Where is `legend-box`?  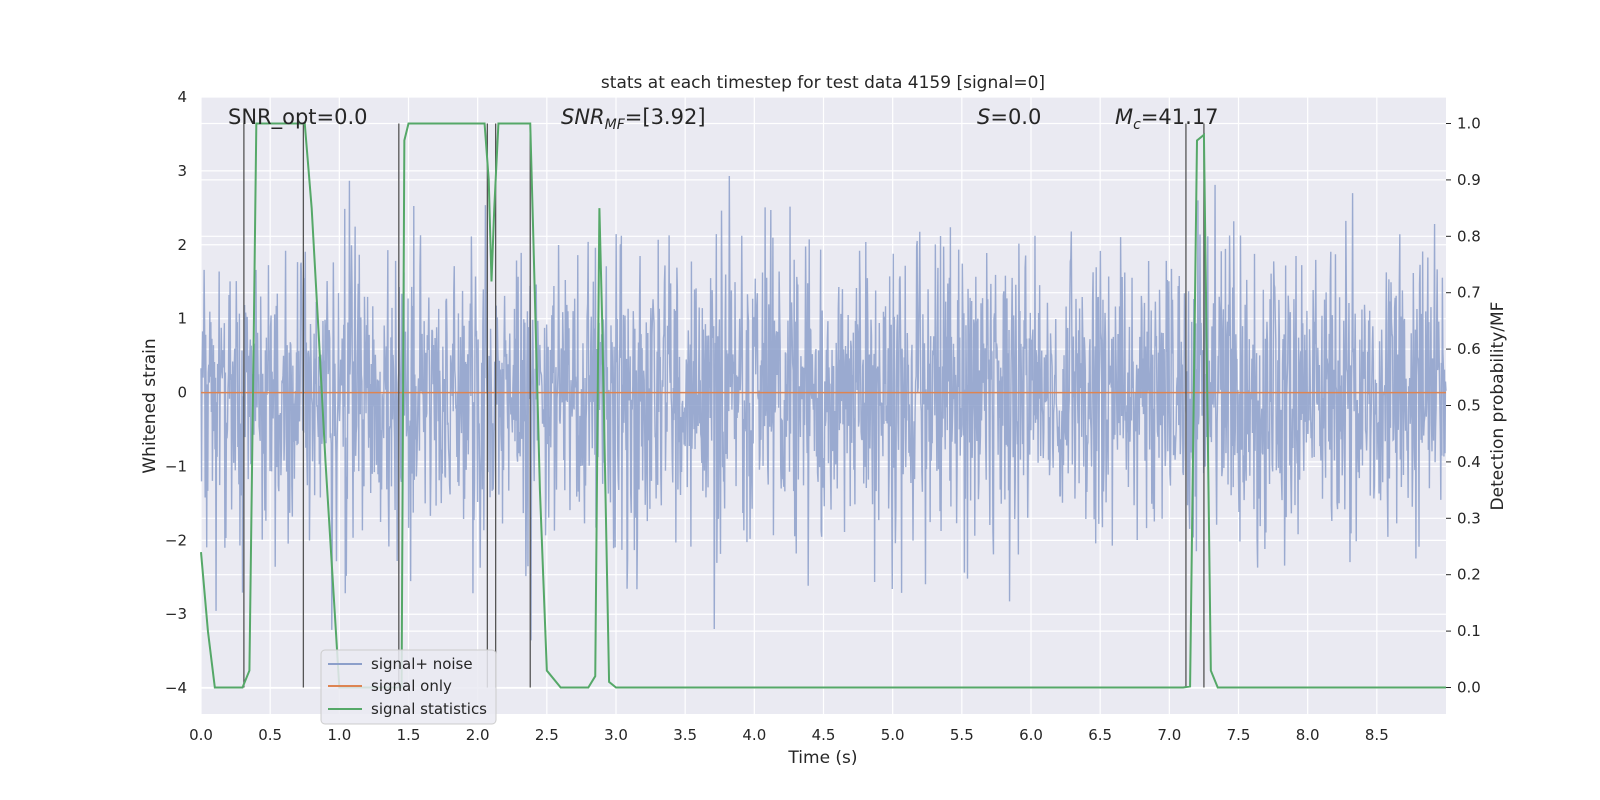 legend-box is located at coordinates (408, 687).